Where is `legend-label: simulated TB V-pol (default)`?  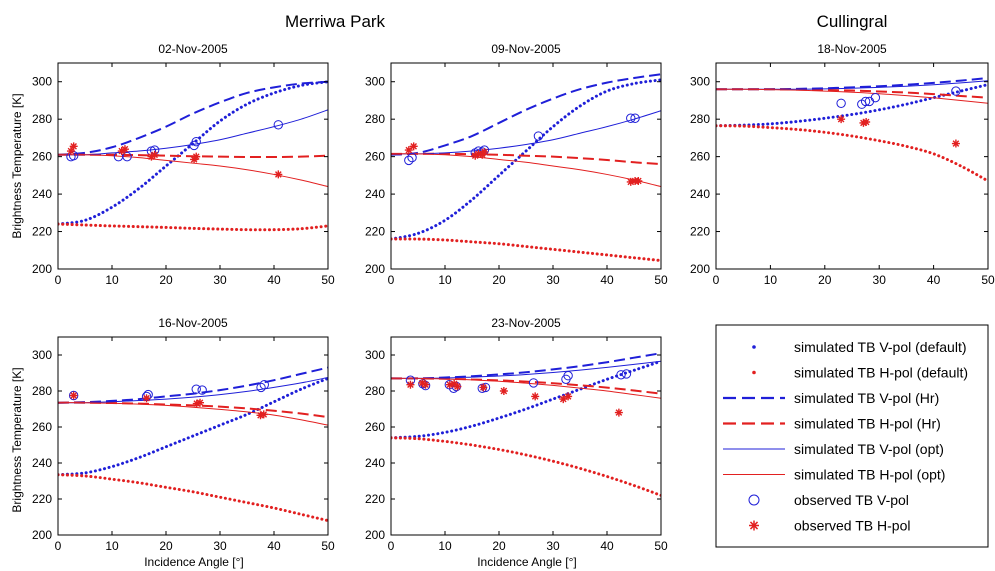 legend-label: simulated TB V-pol (default) is located at coordinates (880, 347).